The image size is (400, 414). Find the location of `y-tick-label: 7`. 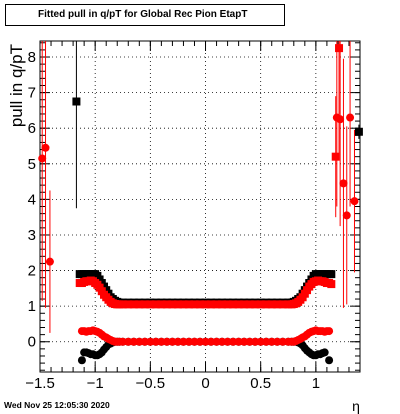

y-tick-label: 7 is located at coordinates (32, 93).